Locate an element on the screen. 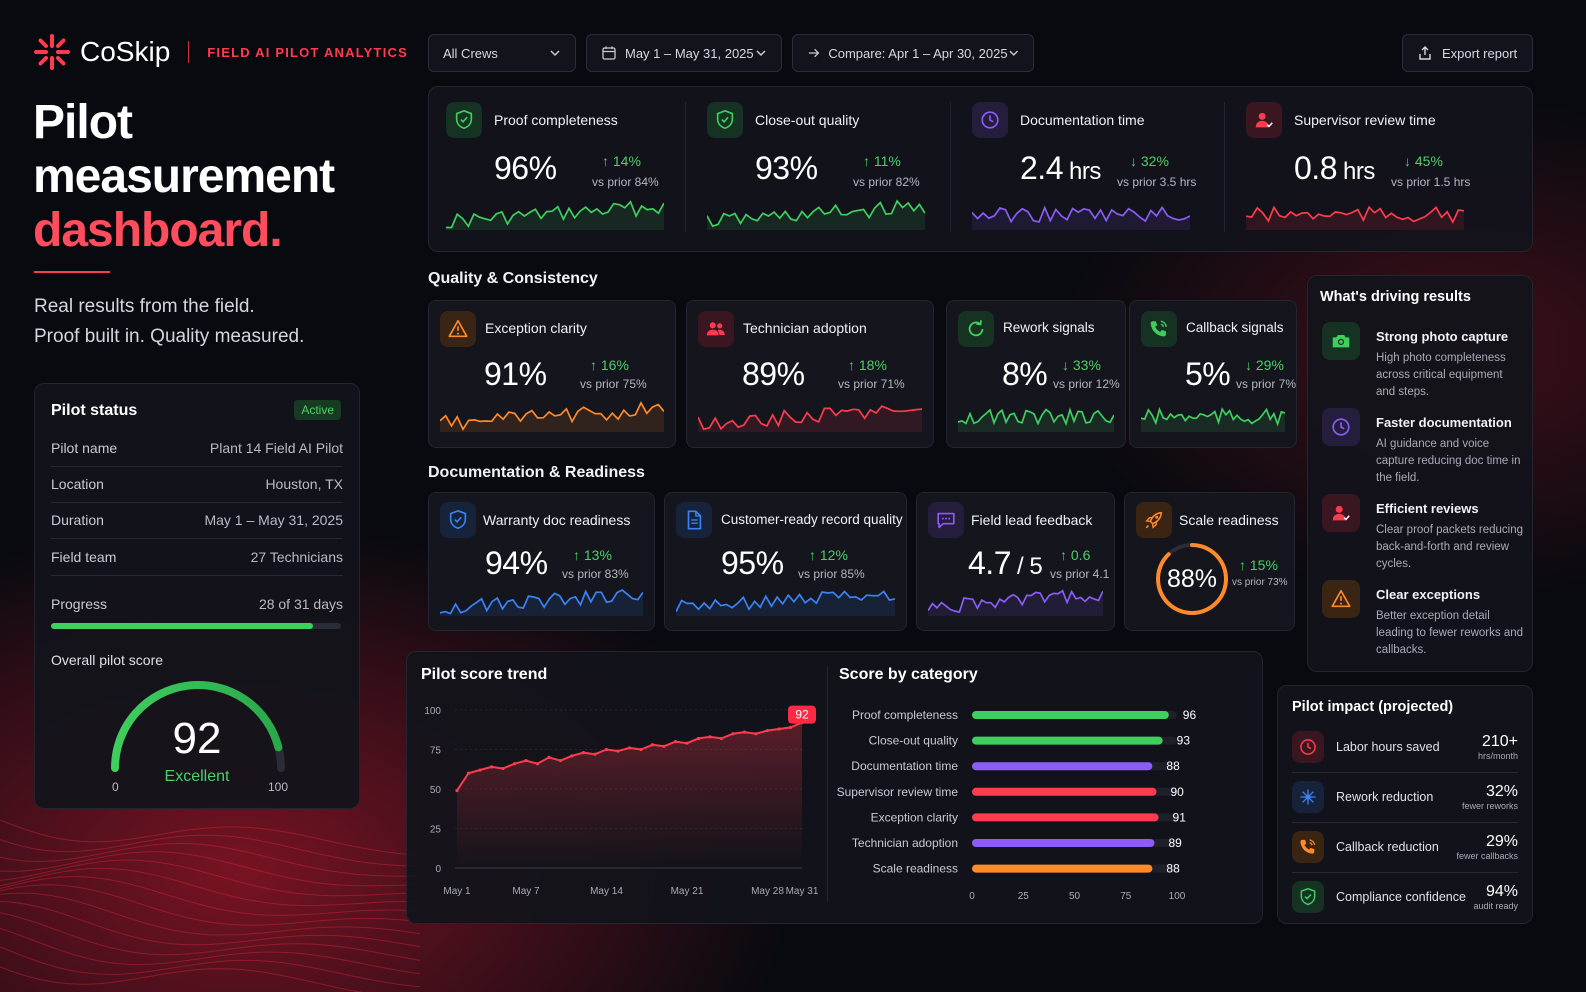 The width and height of the screenshot is (1586, 992). card-value-number: 4.7 is located at coordinates (989, 563).